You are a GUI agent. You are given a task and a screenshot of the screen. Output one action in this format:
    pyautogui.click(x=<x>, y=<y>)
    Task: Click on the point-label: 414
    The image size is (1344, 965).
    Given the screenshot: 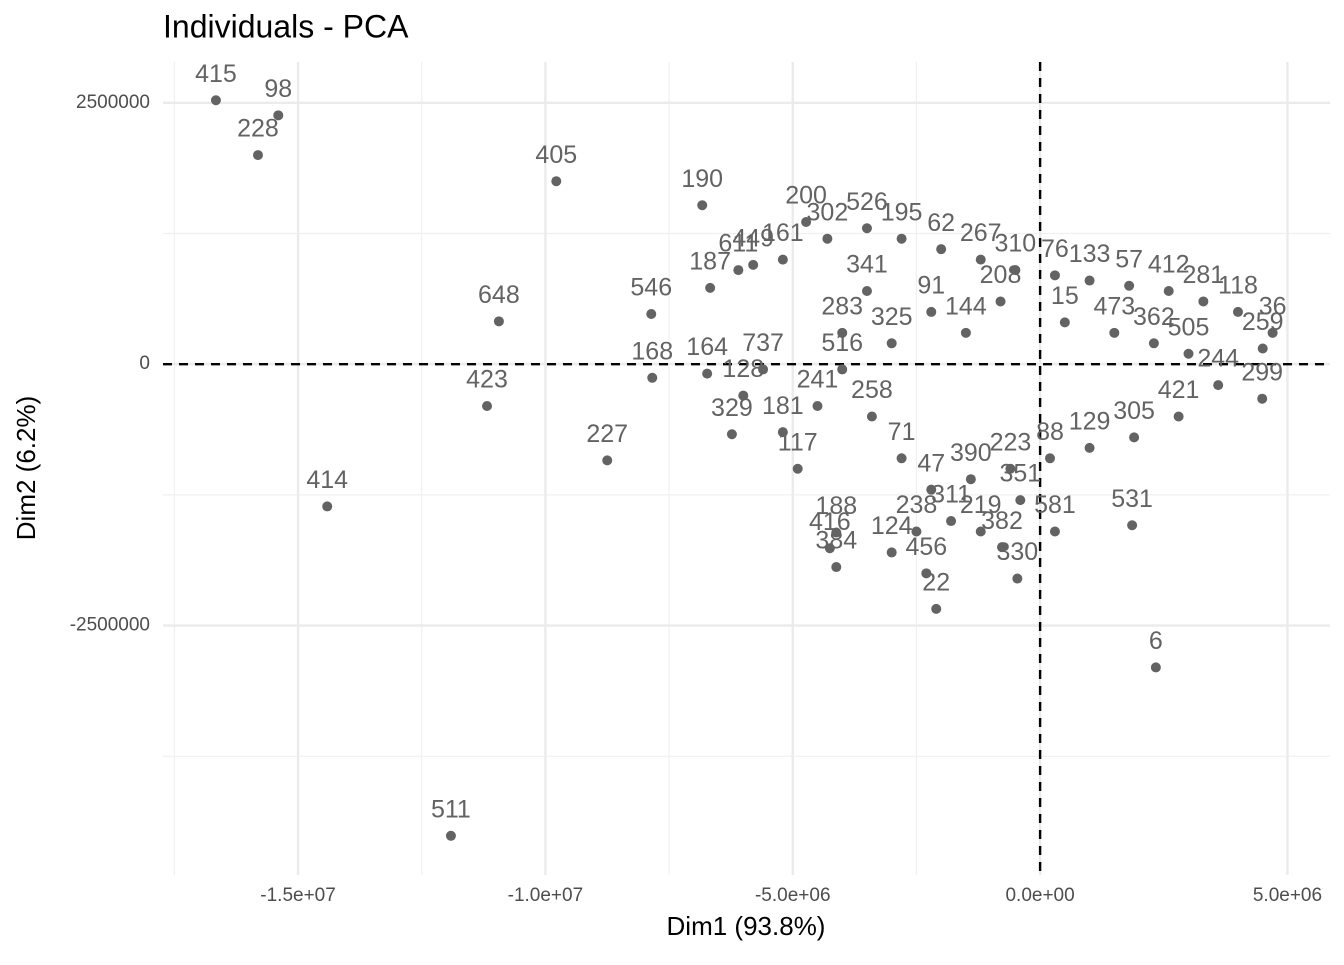 What is the action you would take?
    pyautogui.click(x=327, y=480)
    